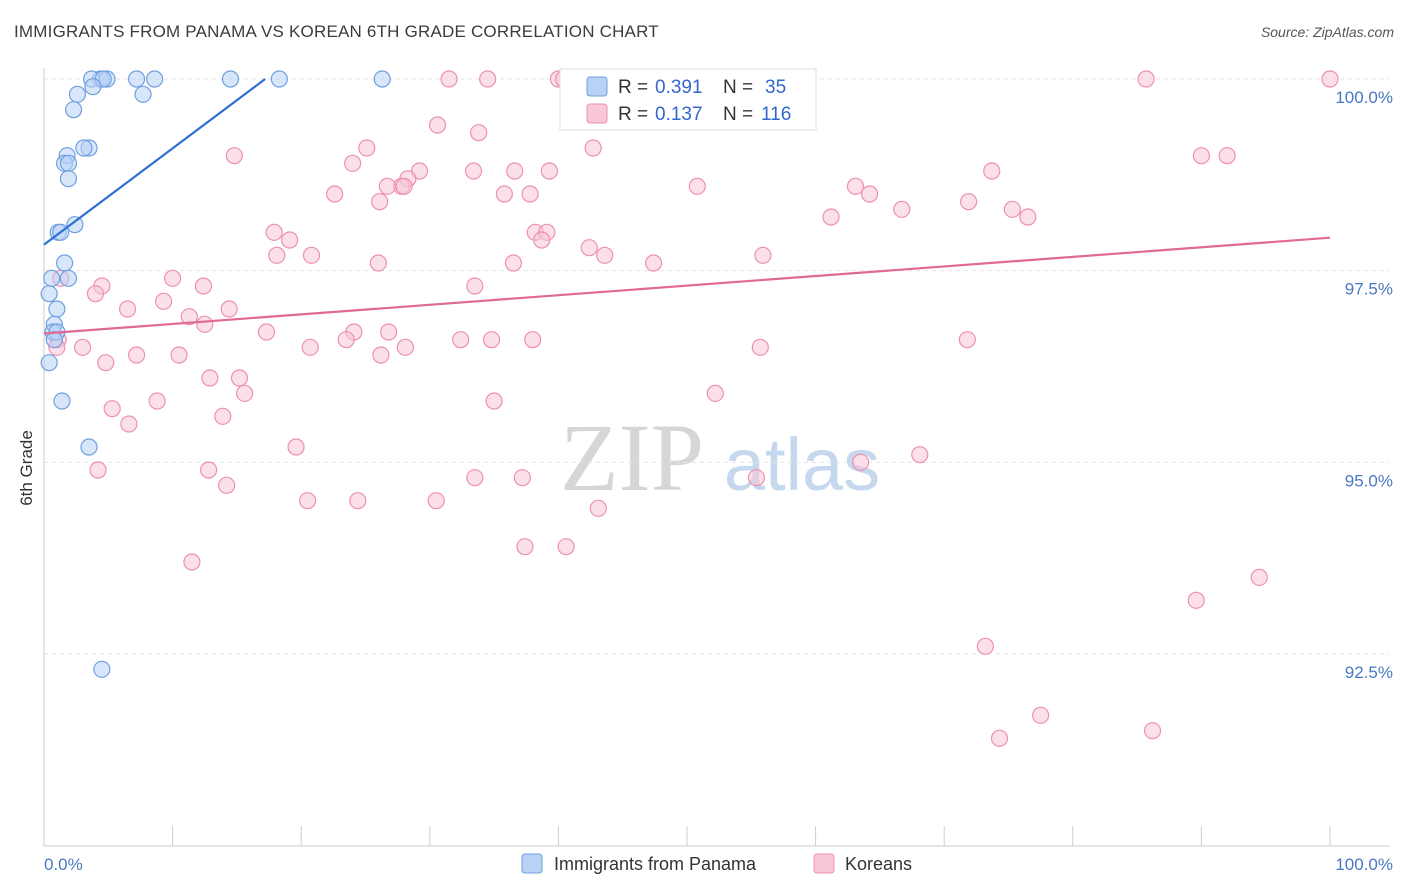  Describe the element at coordinates (775, 87) in the screenshot. I see `legend-panama-n-value: 35` at that location.